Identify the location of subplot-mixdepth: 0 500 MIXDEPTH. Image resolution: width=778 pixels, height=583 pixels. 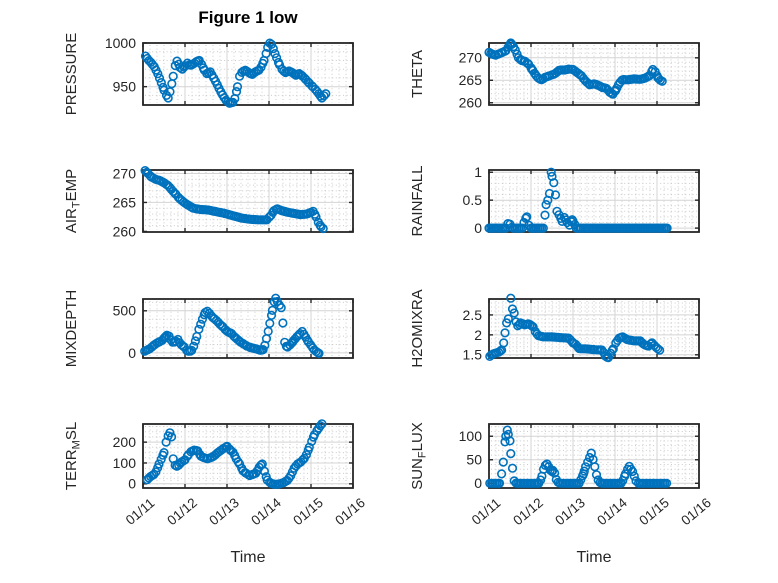
(208, 329).